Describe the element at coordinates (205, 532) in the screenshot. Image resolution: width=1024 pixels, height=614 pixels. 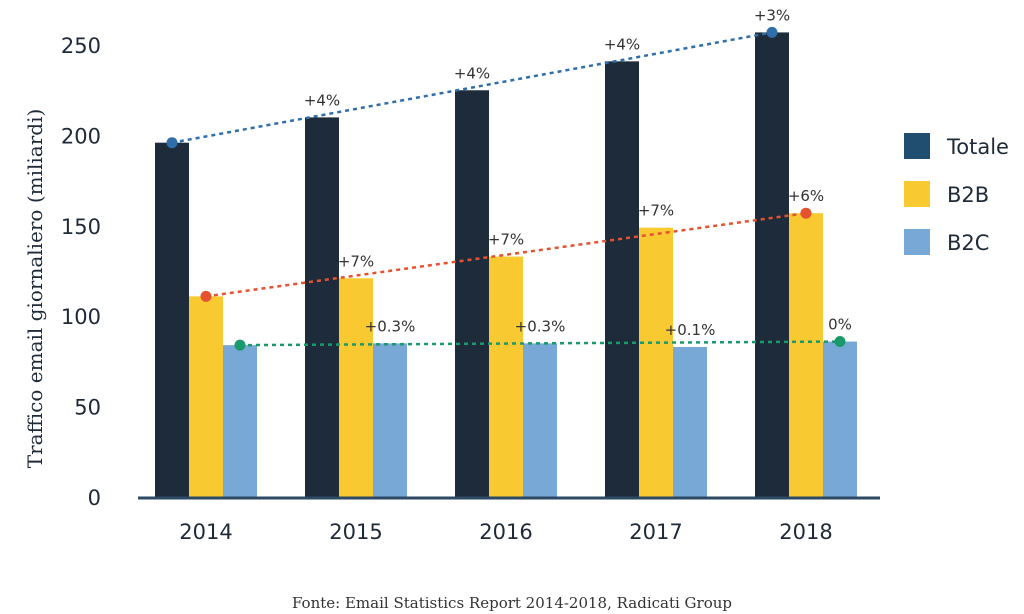
I see `x-tick-label: 2014` at that location.